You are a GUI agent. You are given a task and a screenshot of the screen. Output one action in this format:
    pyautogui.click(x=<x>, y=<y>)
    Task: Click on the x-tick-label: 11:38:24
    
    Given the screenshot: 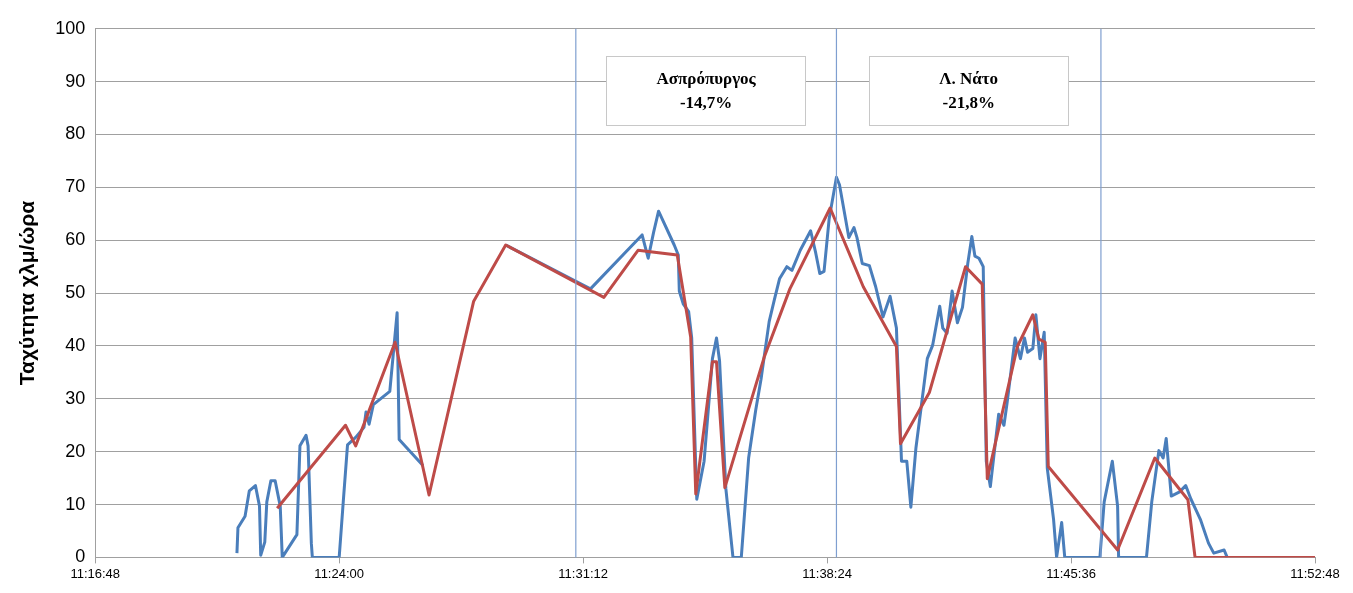 What is the action you would take?
    pyautogui.click(x=827, y=573)
    